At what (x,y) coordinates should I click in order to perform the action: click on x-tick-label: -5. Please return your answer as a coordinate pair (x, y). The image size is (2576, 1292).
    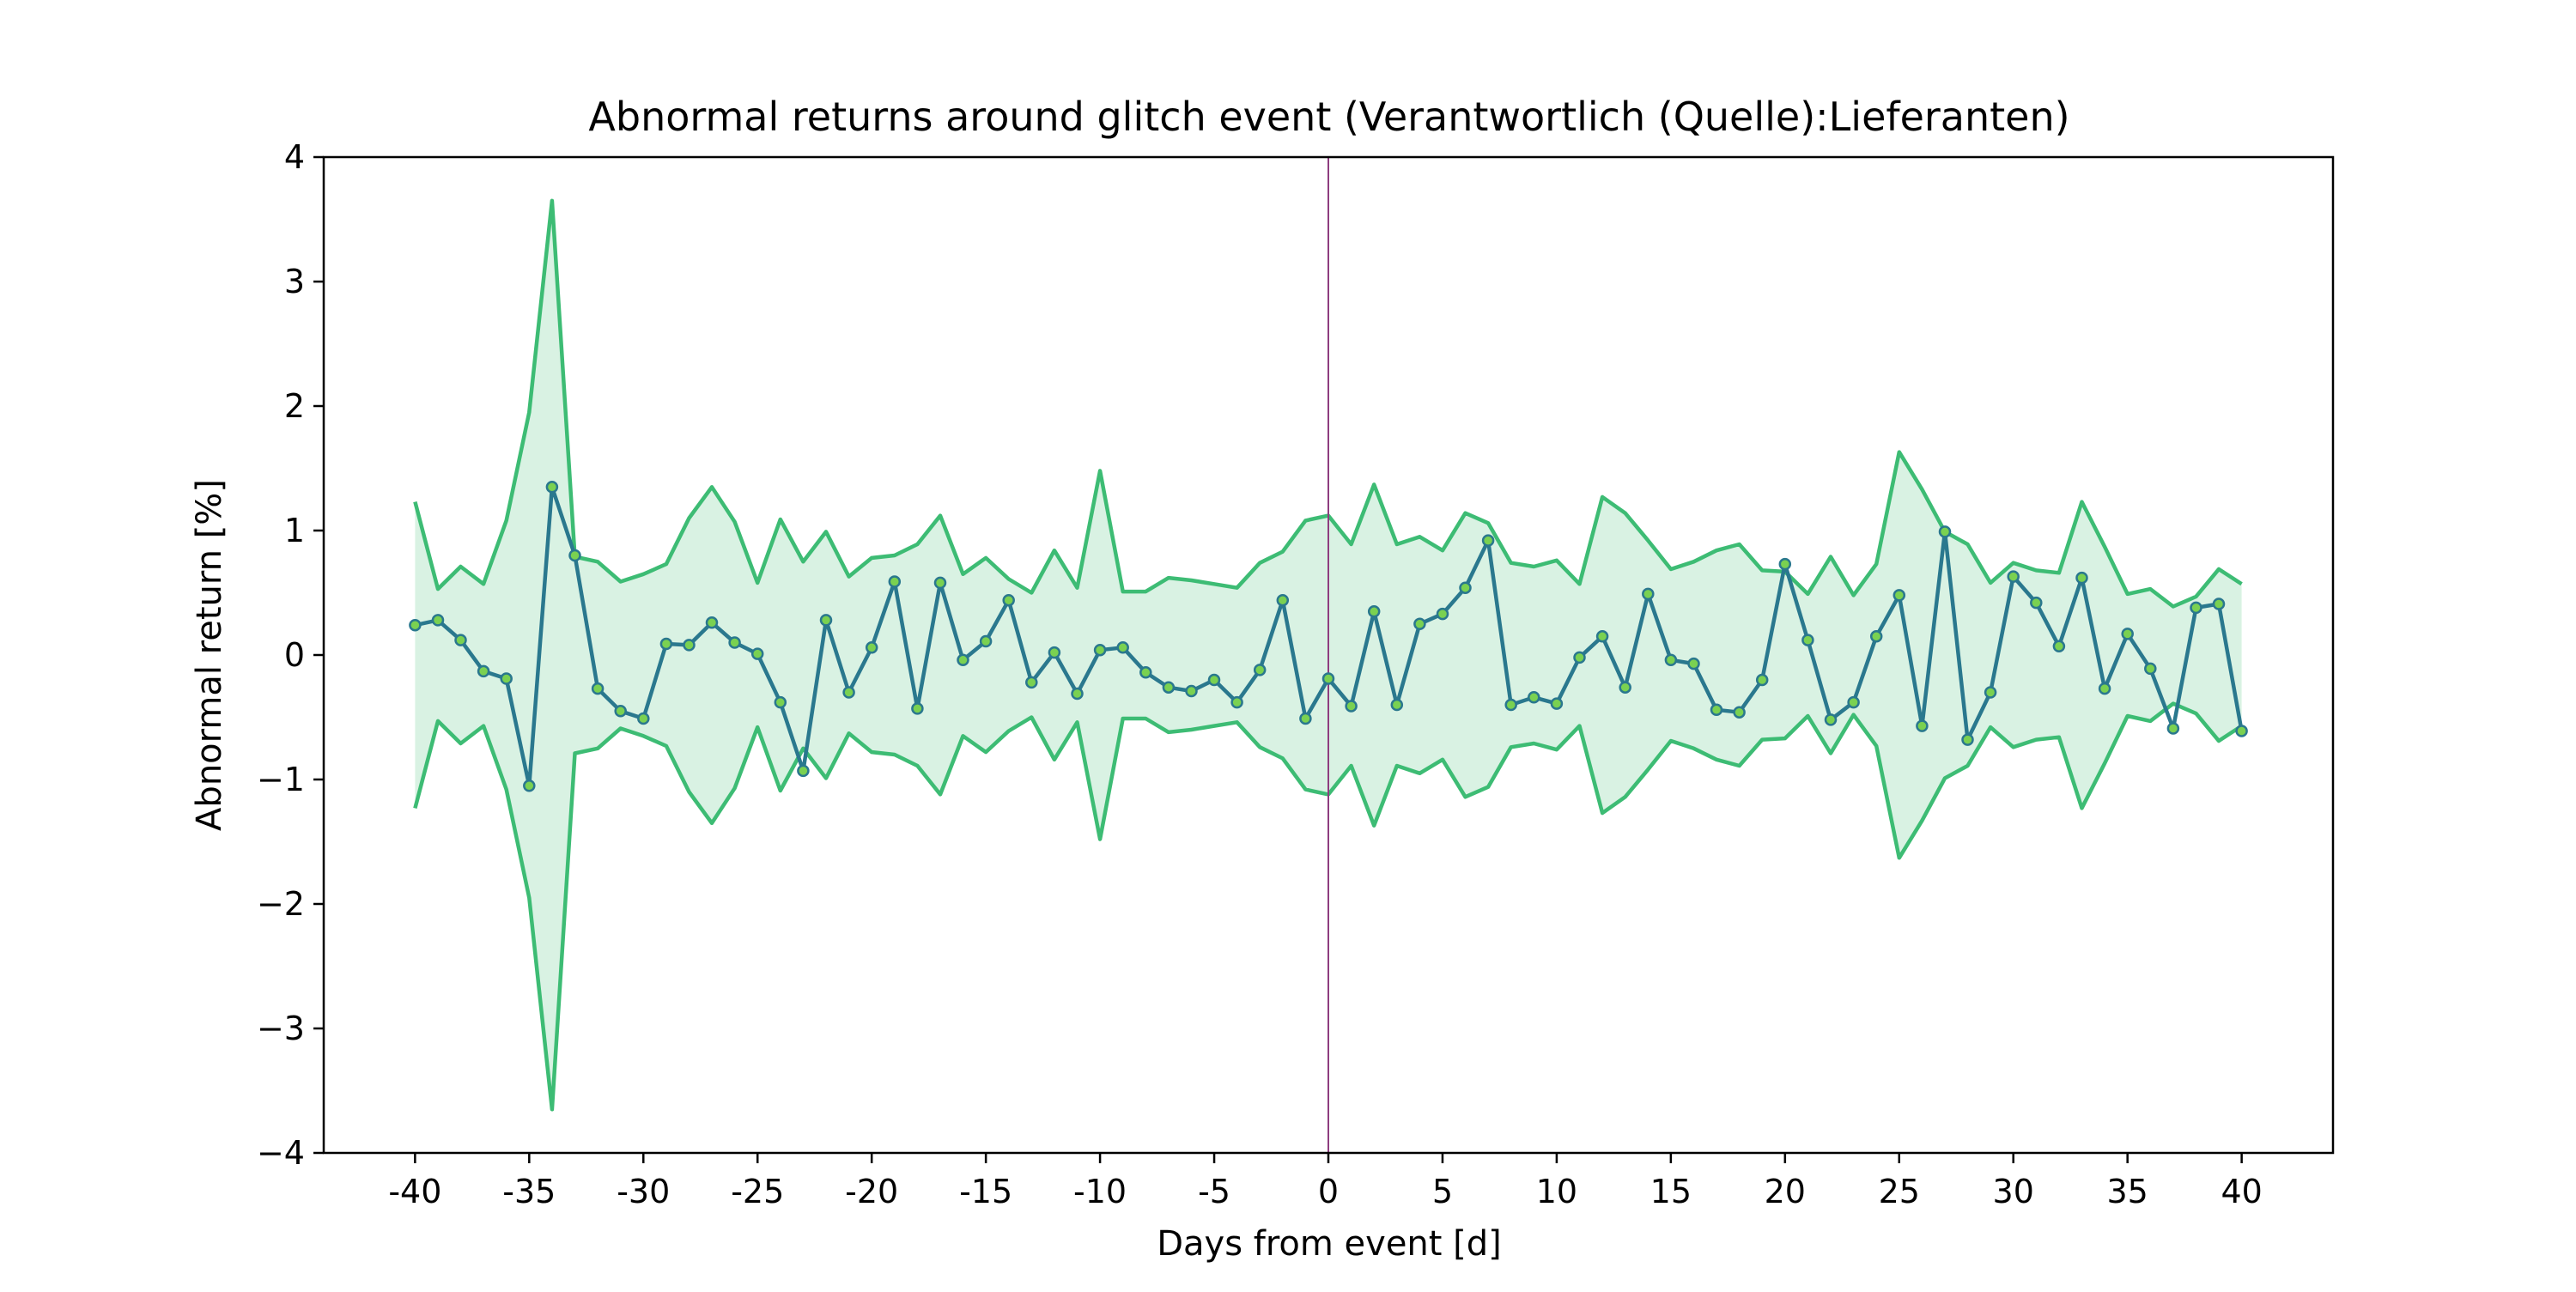
    Looking at the image, I should click on (1214, 1191).